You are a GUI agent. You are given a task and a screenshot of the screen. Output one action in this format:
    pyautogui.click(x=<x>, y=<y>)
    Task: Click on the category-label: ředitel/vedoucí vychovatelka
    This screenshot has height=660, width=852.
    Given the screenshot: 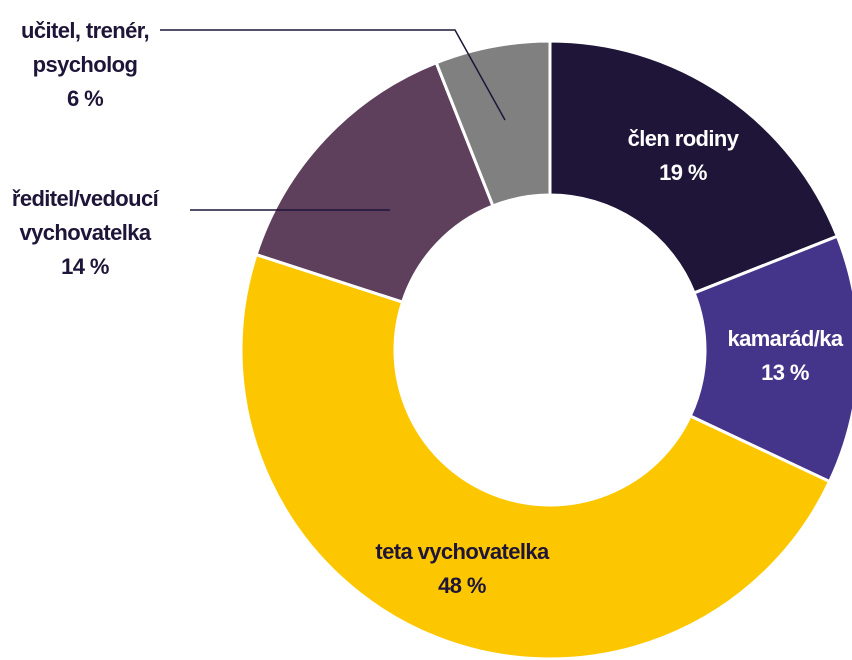 What is the action you would take?
    pyautogui.click(x=85, y=215)
    